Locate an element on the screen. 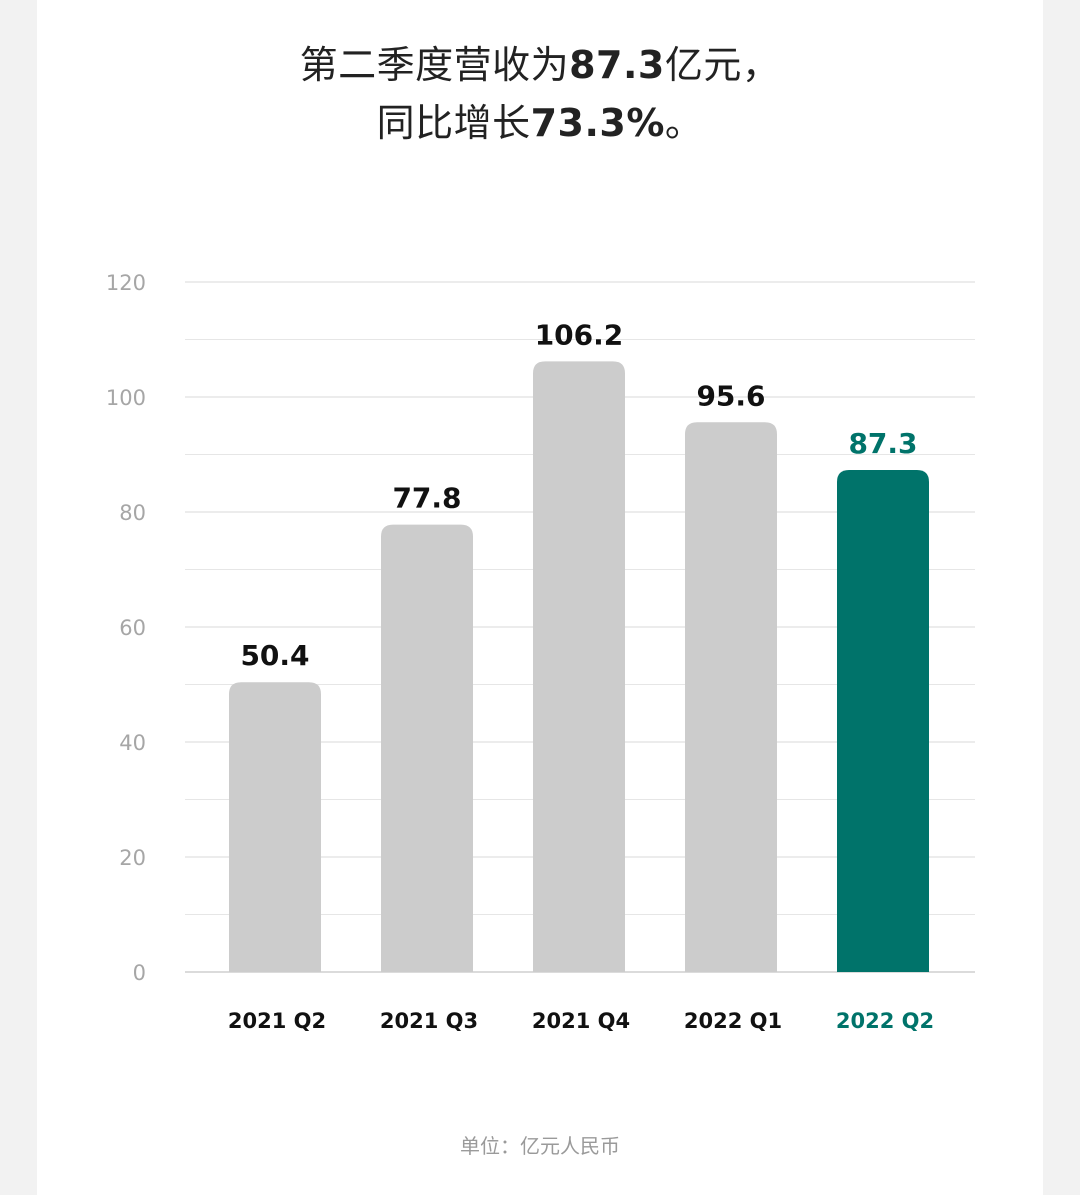 The width and height of the screenshot is (1080, 1195). y-tick-label: 0 is located at coordinates (139, 973).